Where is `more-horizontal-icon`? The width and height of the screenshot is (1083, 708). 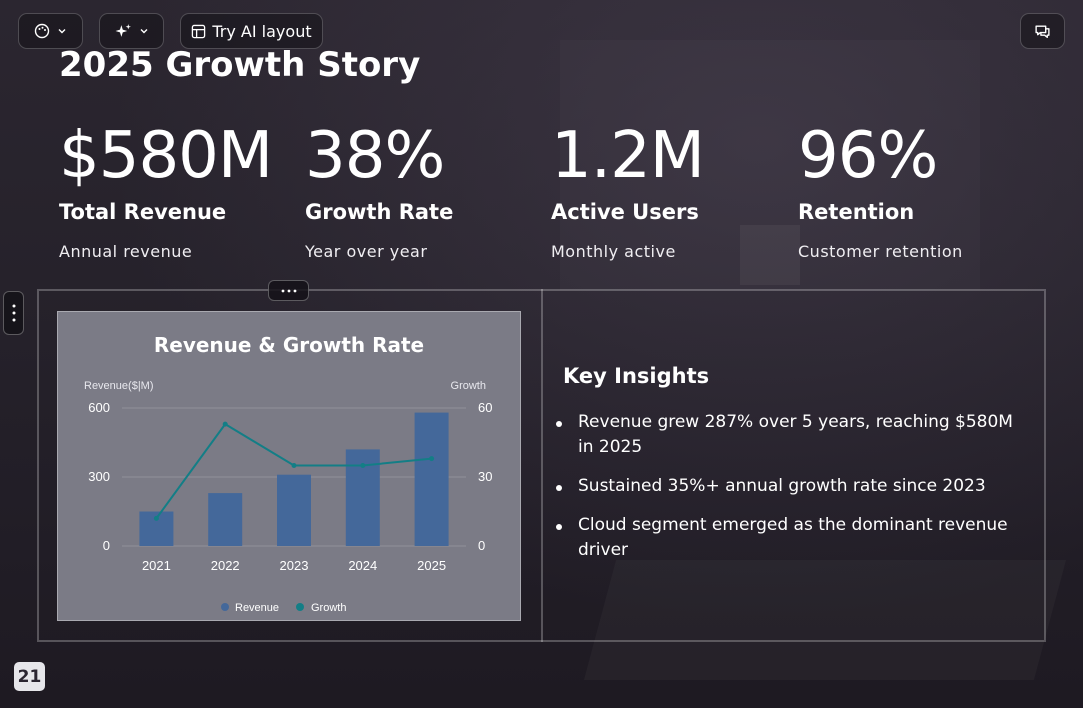 more-horizontal-icon is located at coordinates (289, 291).